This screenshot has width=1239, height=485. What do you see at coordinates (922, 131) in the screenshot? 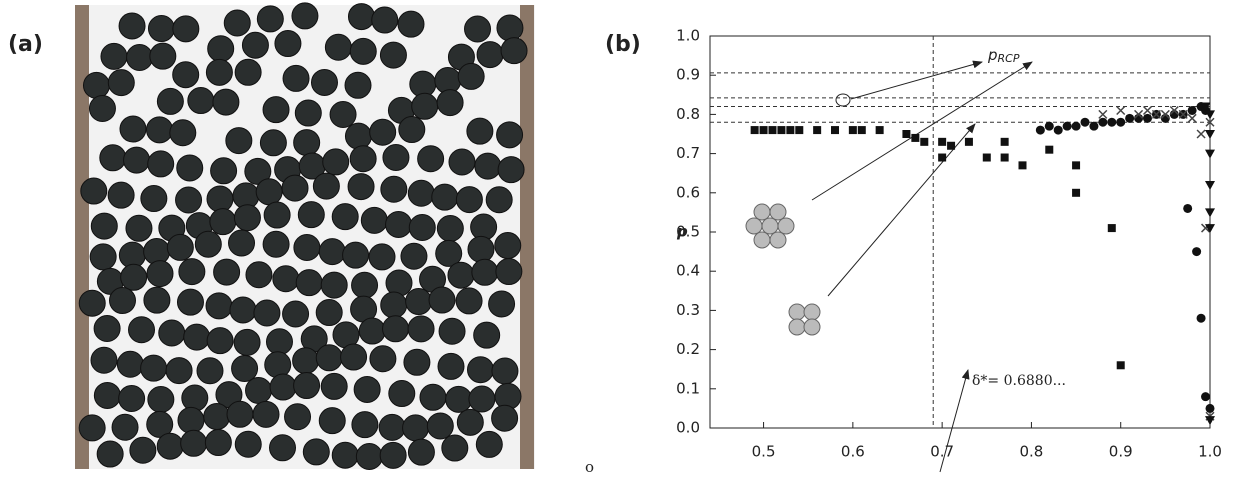
I see `arrow` at bounding box center [922, 131].